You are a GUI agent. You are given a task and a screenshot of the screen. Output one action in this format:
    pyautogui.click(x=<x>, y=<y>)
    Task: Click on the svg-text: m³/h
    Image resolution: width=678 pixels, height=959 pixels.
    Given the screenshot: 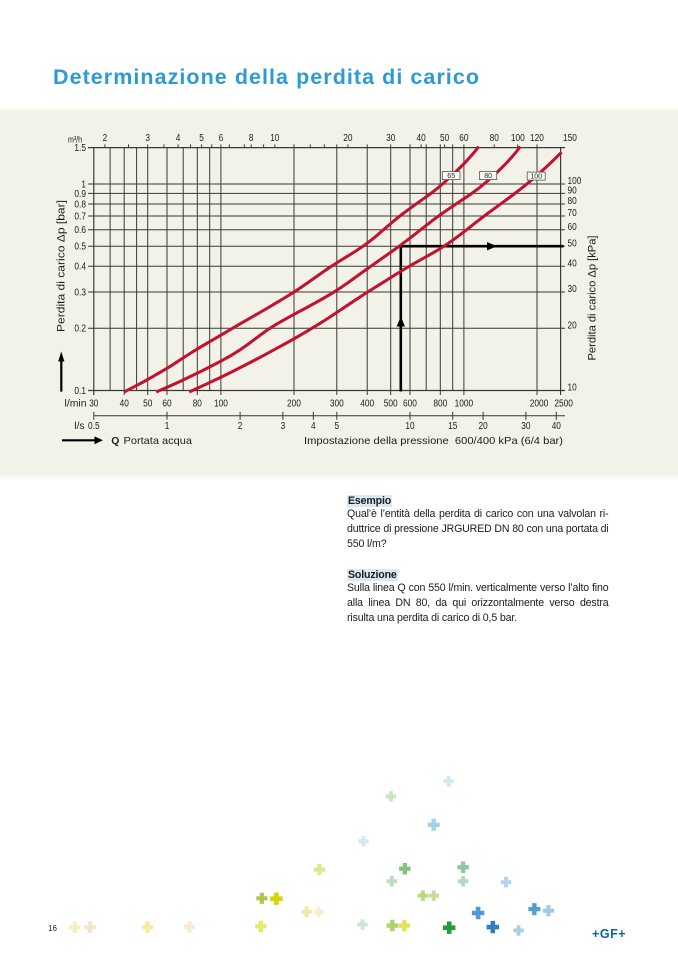 What is the action you would take?
    pyautogui.click(x=75, y=139)
    